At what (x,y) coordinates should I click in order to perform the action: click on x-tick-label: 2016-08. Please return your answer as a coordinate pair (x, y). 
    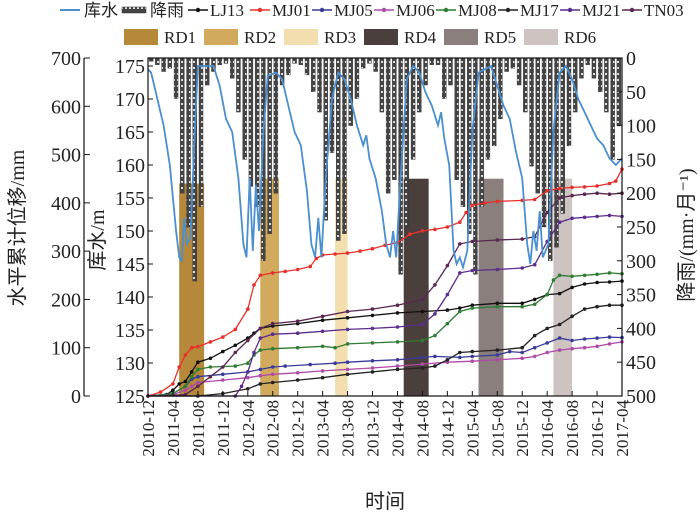
    Looking at the image, I should click on (572, 428).